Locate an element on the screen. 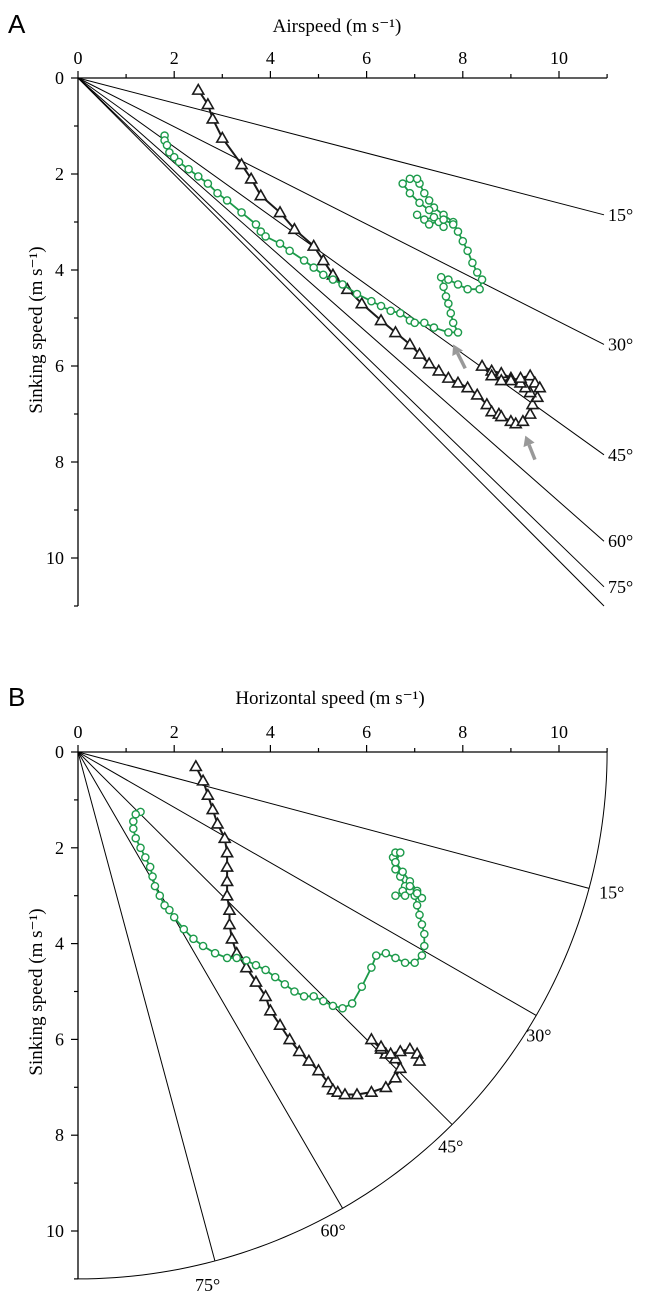  panel-a-arrow-shaft is located at coordinates (532, 452).